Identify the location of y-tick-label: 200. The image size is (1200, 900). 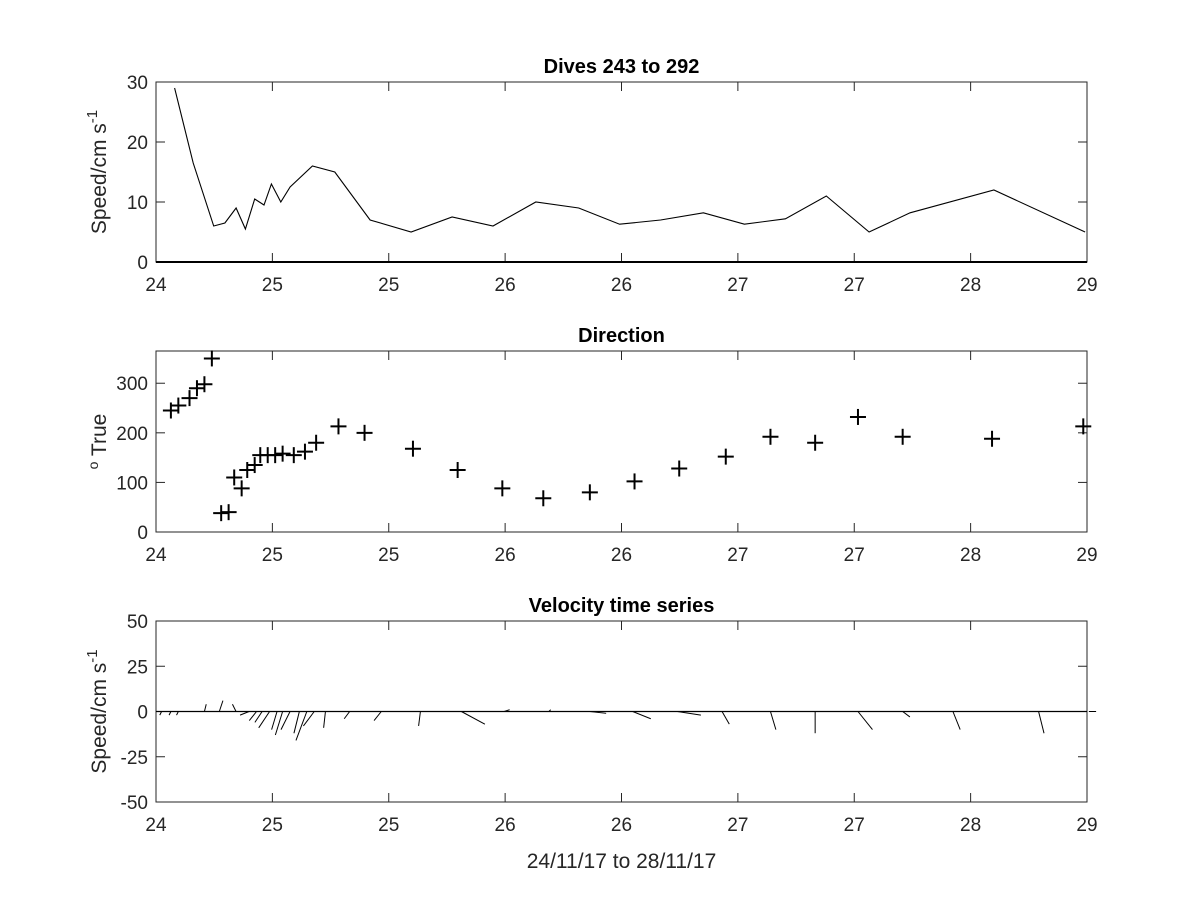
(132, 434).